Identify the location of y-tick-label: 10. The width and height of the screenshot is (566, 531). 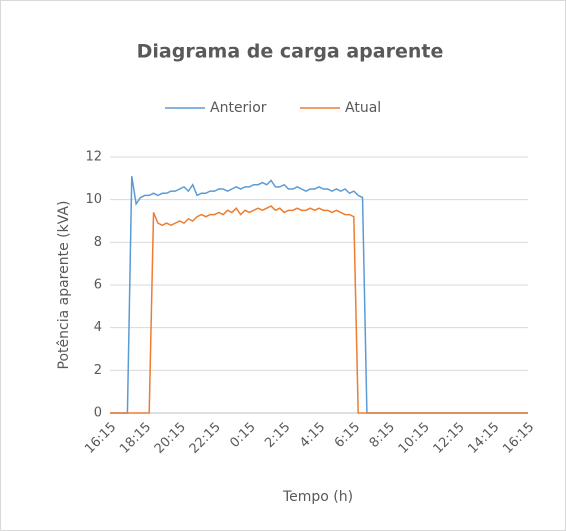
(93, 199).